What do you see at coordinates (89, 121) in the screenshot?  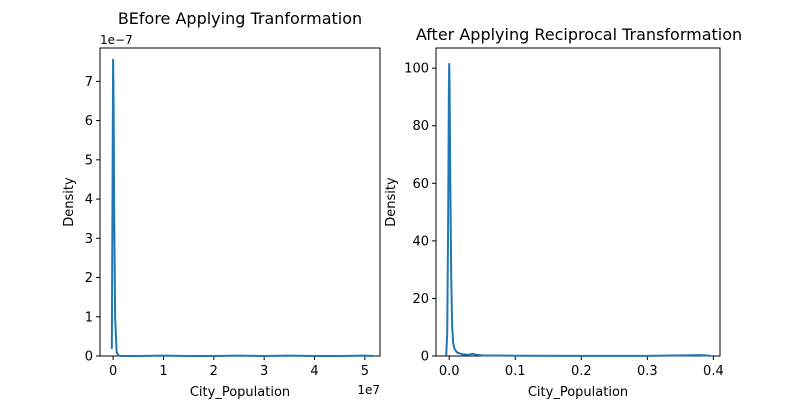 I see `y-tick-label-before: 6` at bounding box center [89, 121].